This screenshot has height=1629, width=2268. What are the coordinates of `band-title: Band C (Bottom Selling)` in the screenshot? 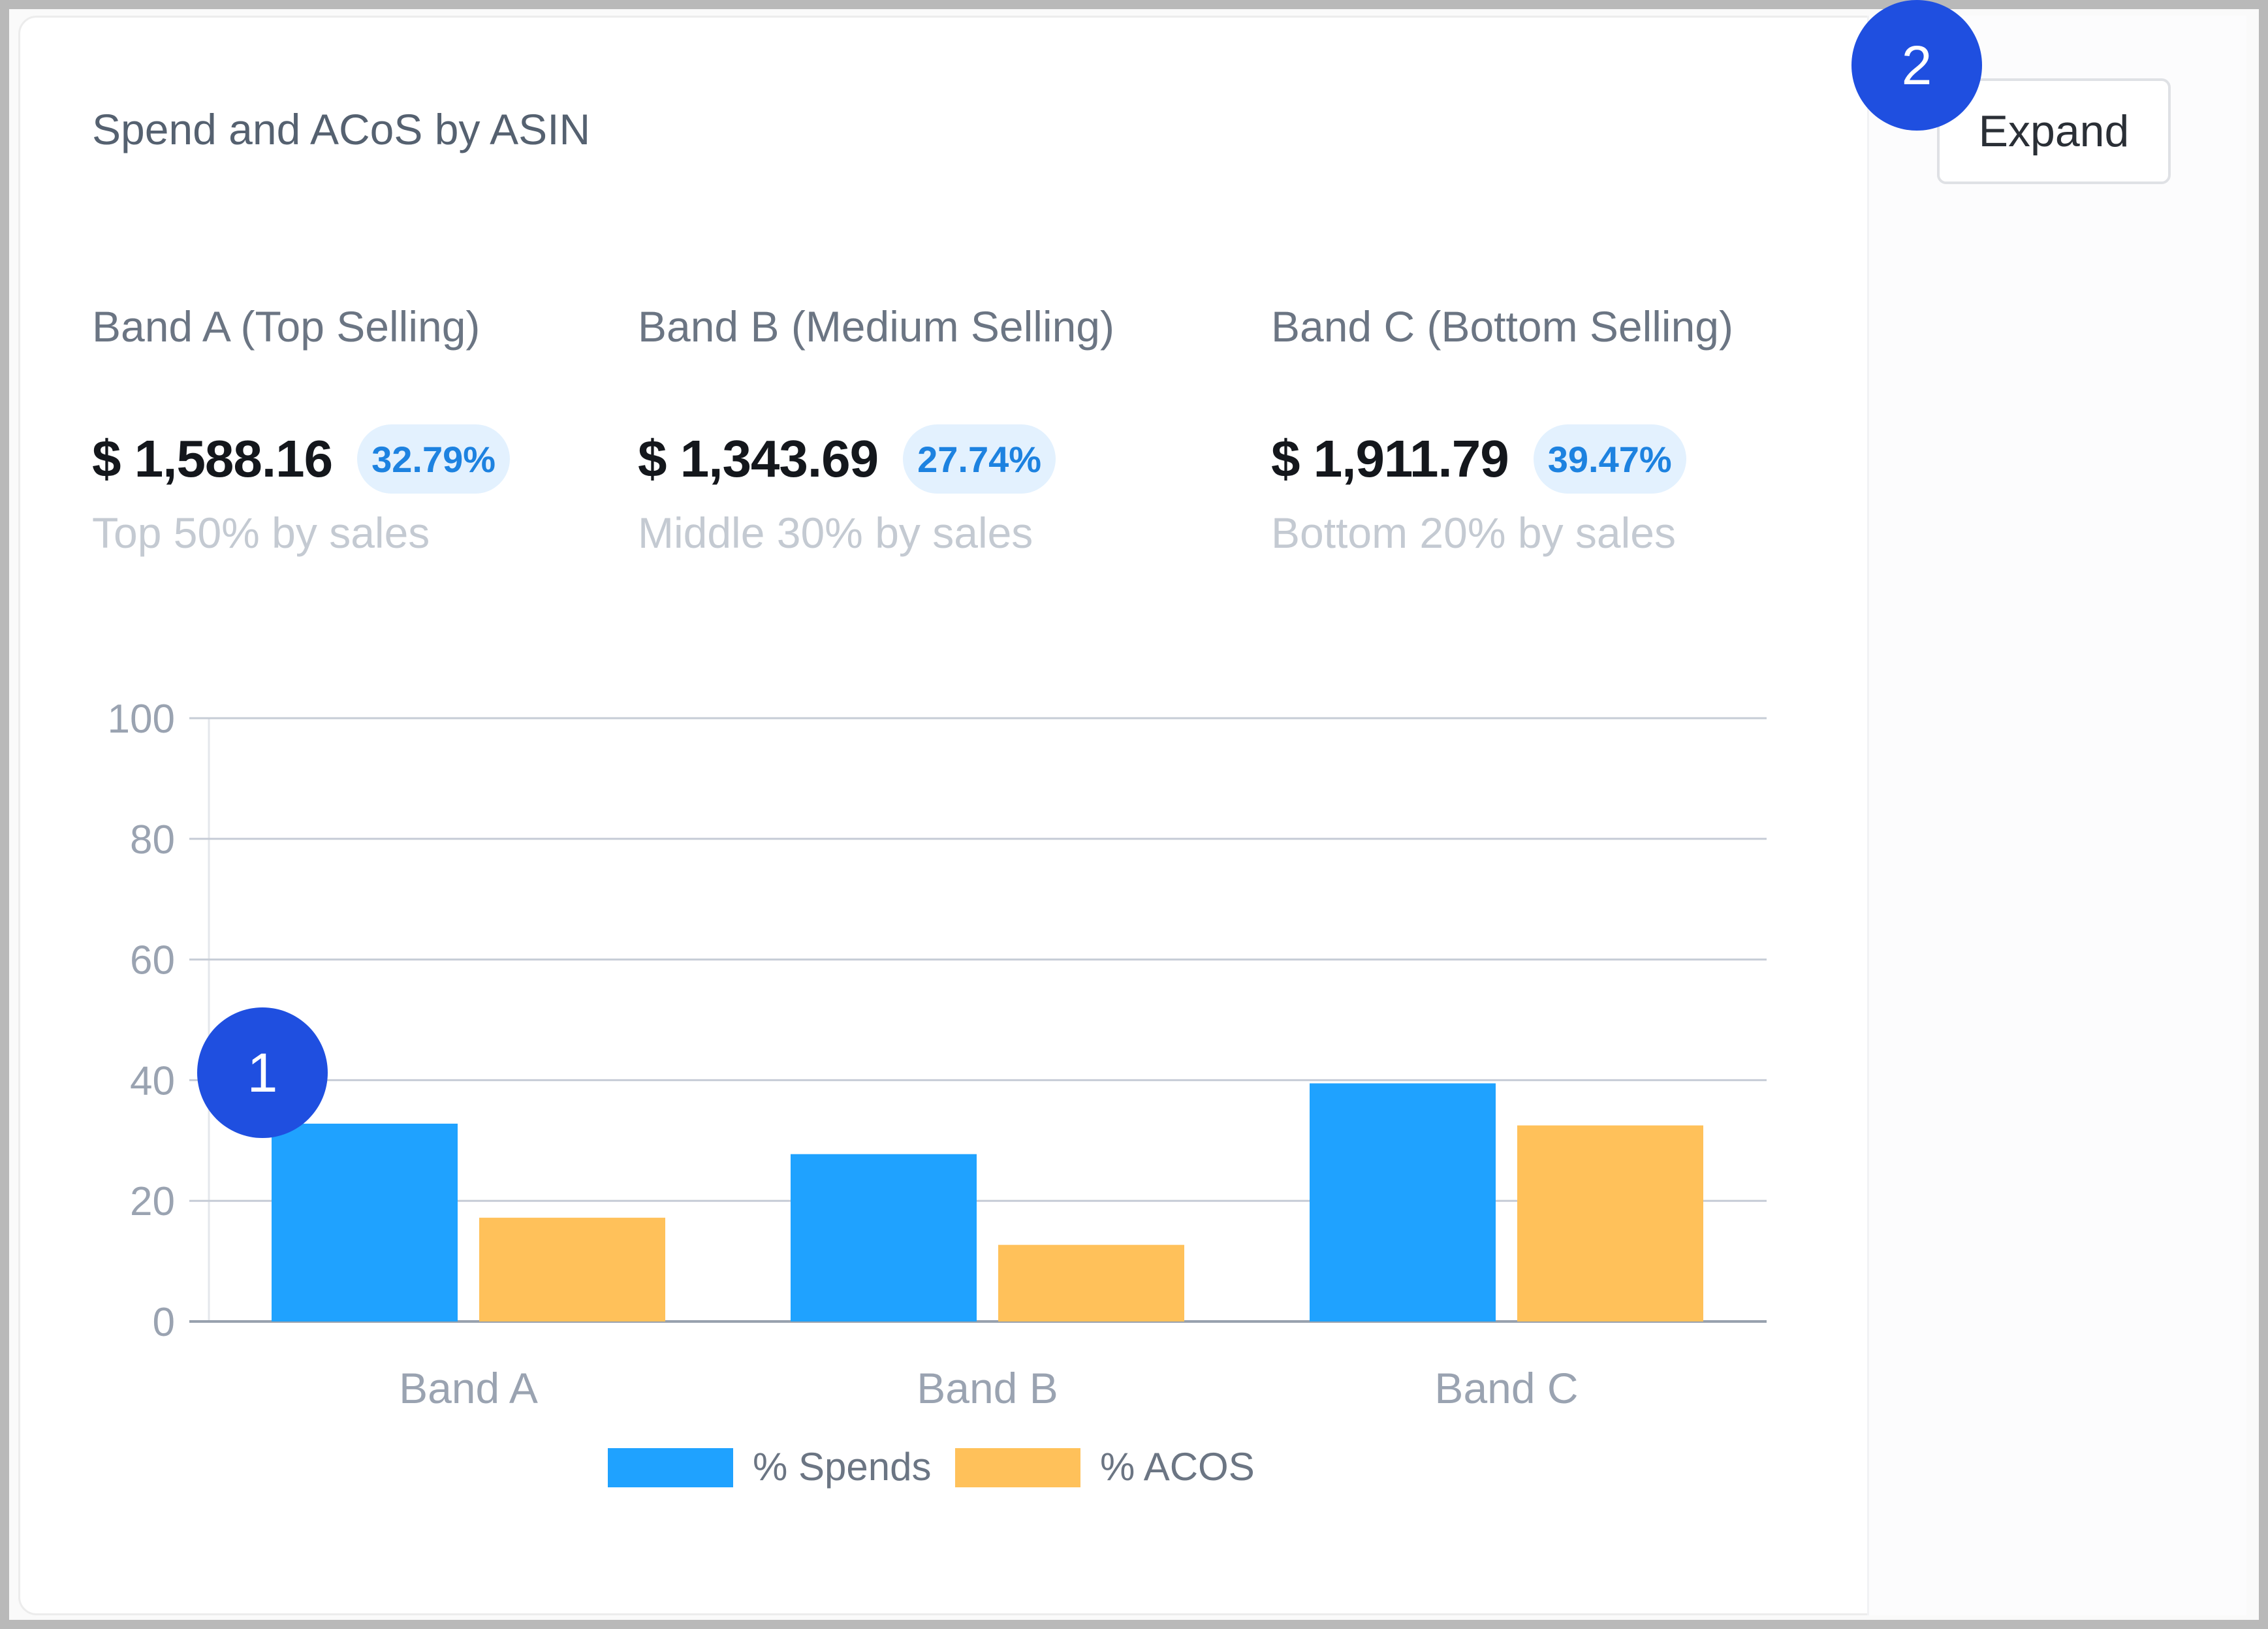 It's located at (1502, 326).